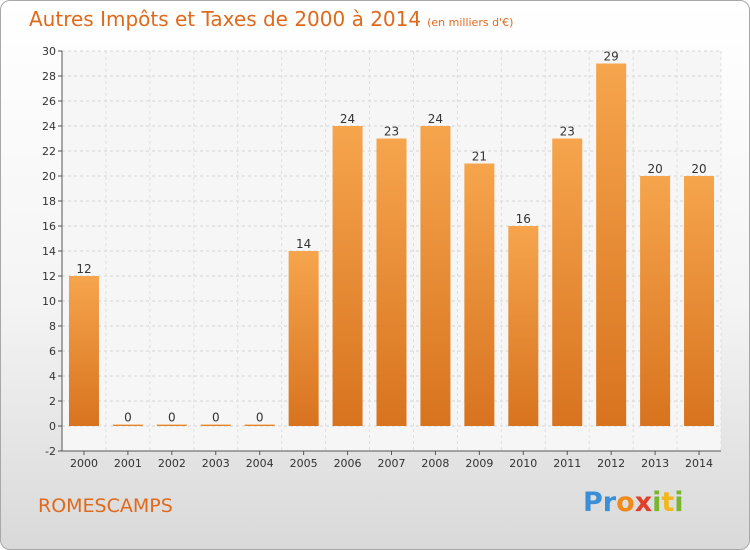 The width and height of the screenshot is (750, 550). I want to click on x-tick-label-2012: 2012, so click(611, 463).